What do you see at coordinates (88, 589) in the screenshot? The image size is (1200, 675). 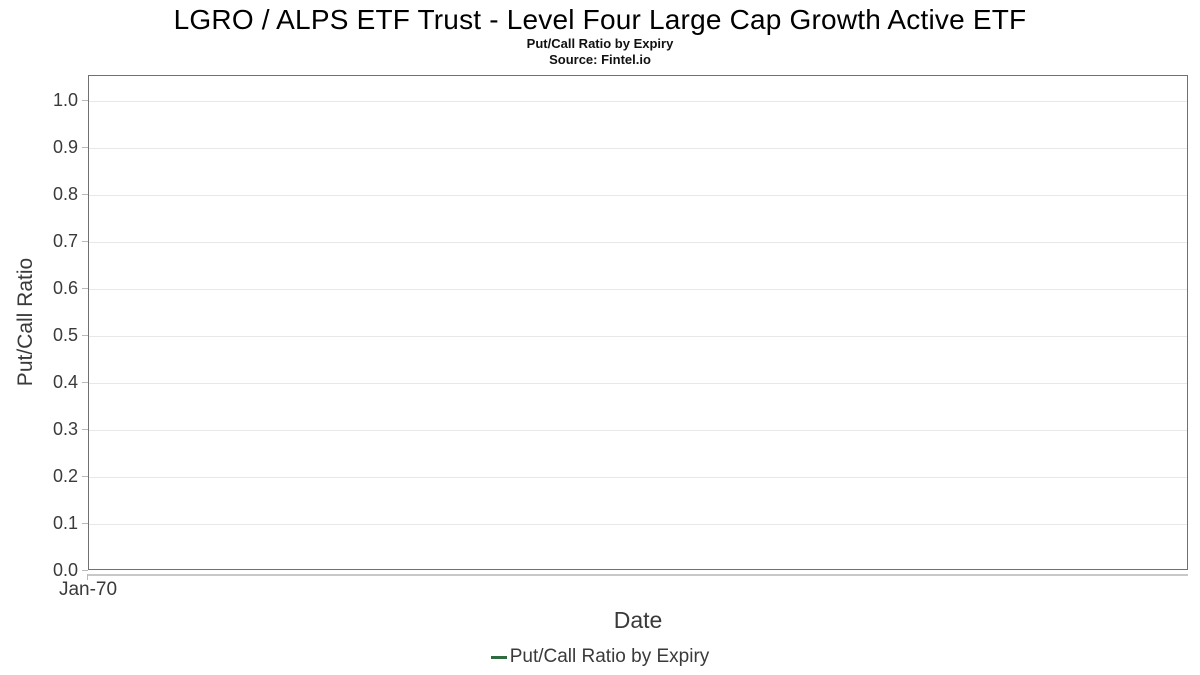 I see `x-tick-label: Jan-70` at bounding box center [88, 589].